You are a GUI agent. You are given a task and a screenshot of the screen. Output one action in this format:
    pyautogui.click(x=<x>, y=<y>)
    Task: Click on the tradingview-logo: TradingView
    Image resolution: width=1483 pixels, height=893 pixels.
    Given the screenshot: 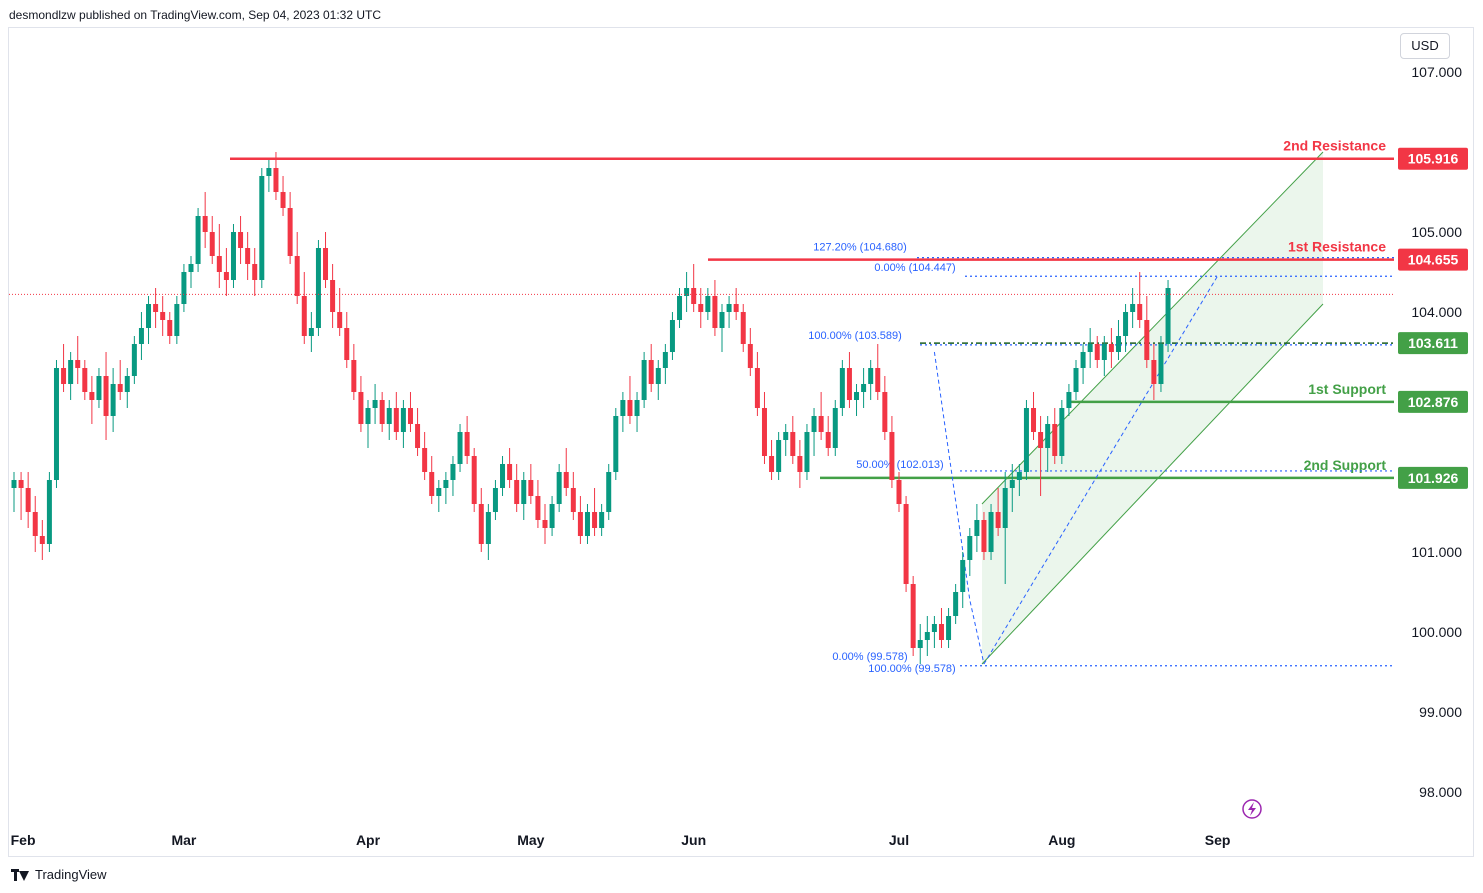 What is the action you would take?
    pyautogui.click(x=59, y=874)
    